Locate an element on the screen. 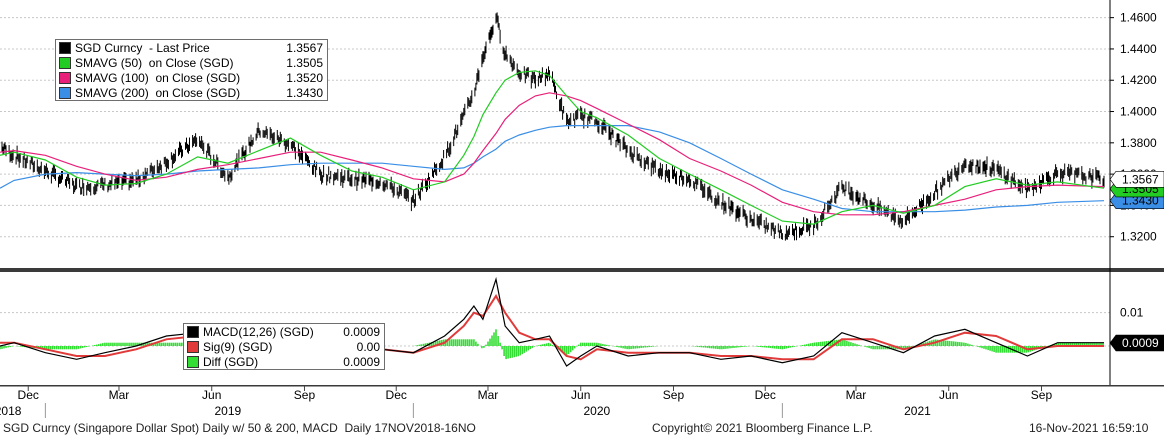 This screenshot has width=1164, height=438. last-macd-label: 0.0009 is located at coordinates (1136, 343).